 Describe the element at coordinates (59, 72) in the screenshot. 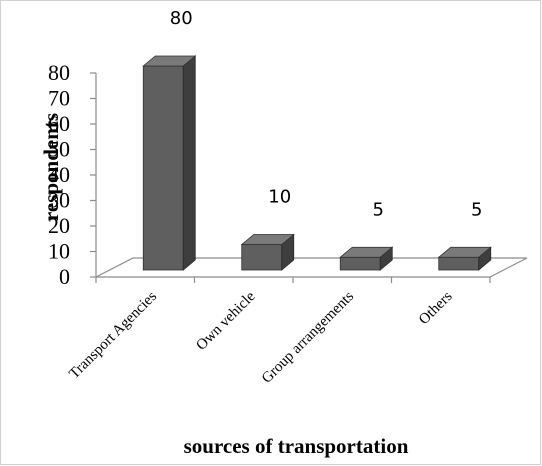

I see `y-tick-label: 80` at that location.